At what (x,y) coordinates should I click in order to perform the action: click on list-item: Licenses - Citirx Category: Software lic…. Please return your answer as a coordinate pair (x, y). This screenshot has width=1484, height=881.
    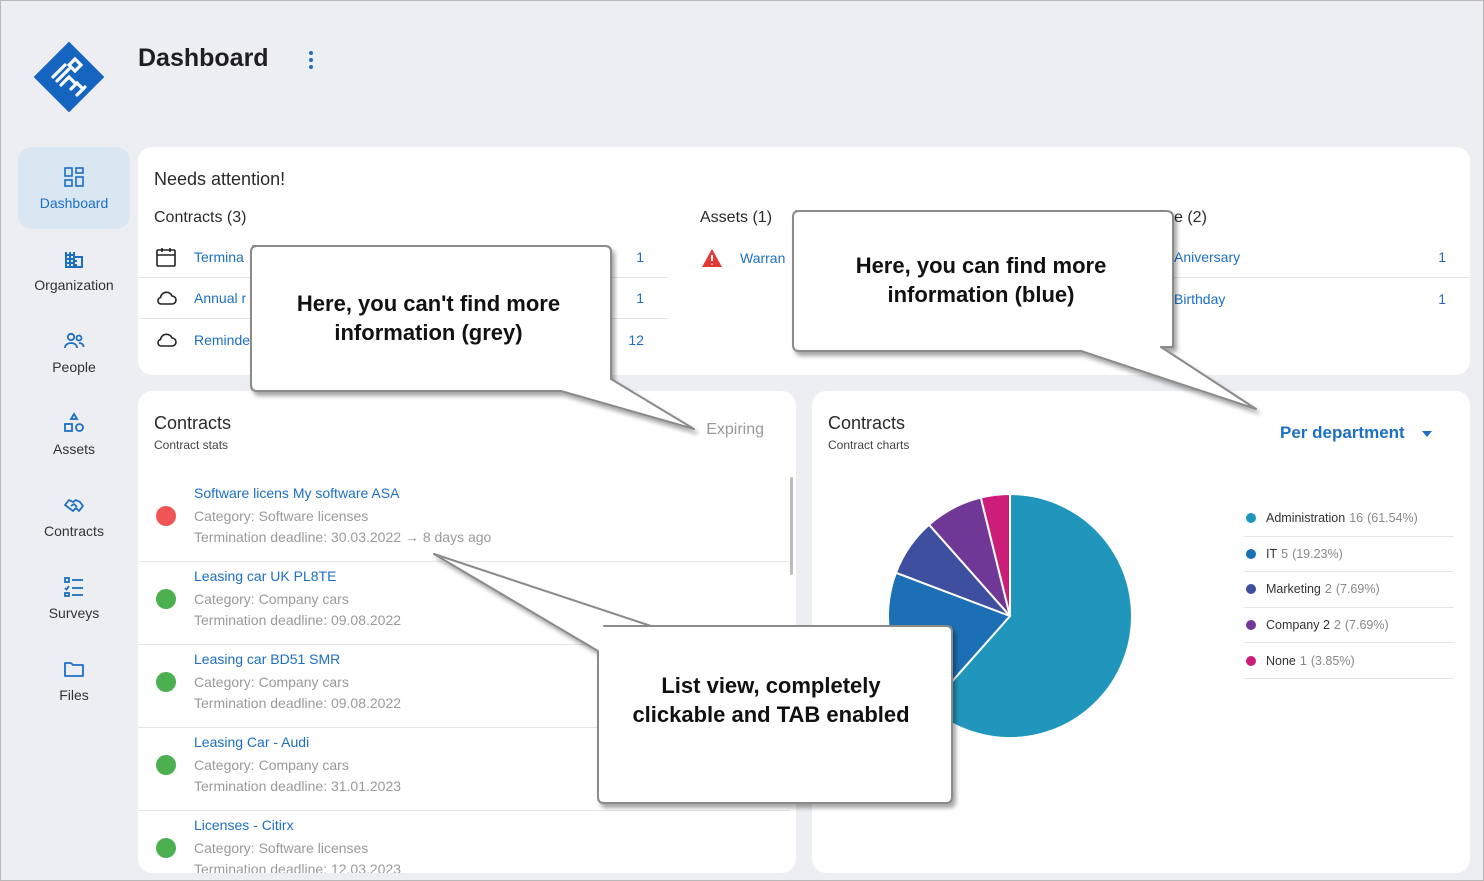
    Looking at the image, I should click on (464, 842).